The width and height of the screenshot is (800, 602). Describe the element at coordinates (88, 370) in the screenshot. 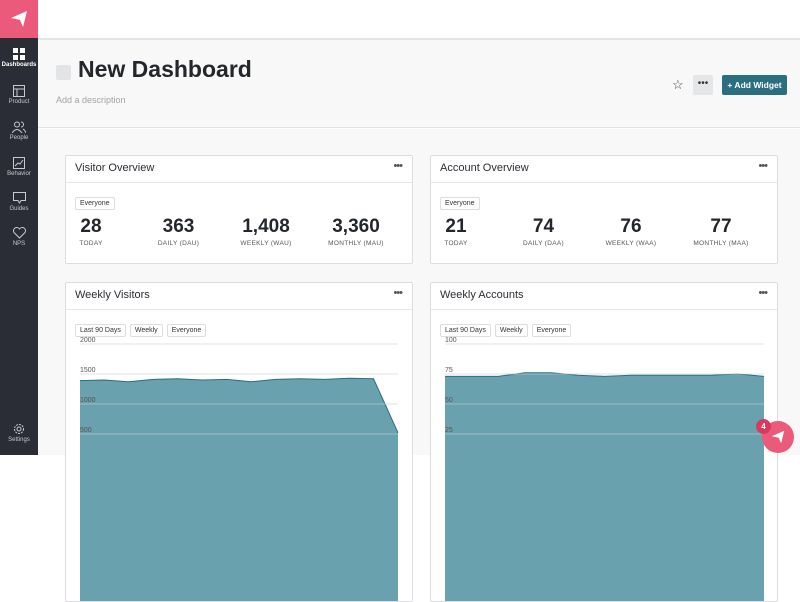

I see `y-tick-label: 1500` at that location.